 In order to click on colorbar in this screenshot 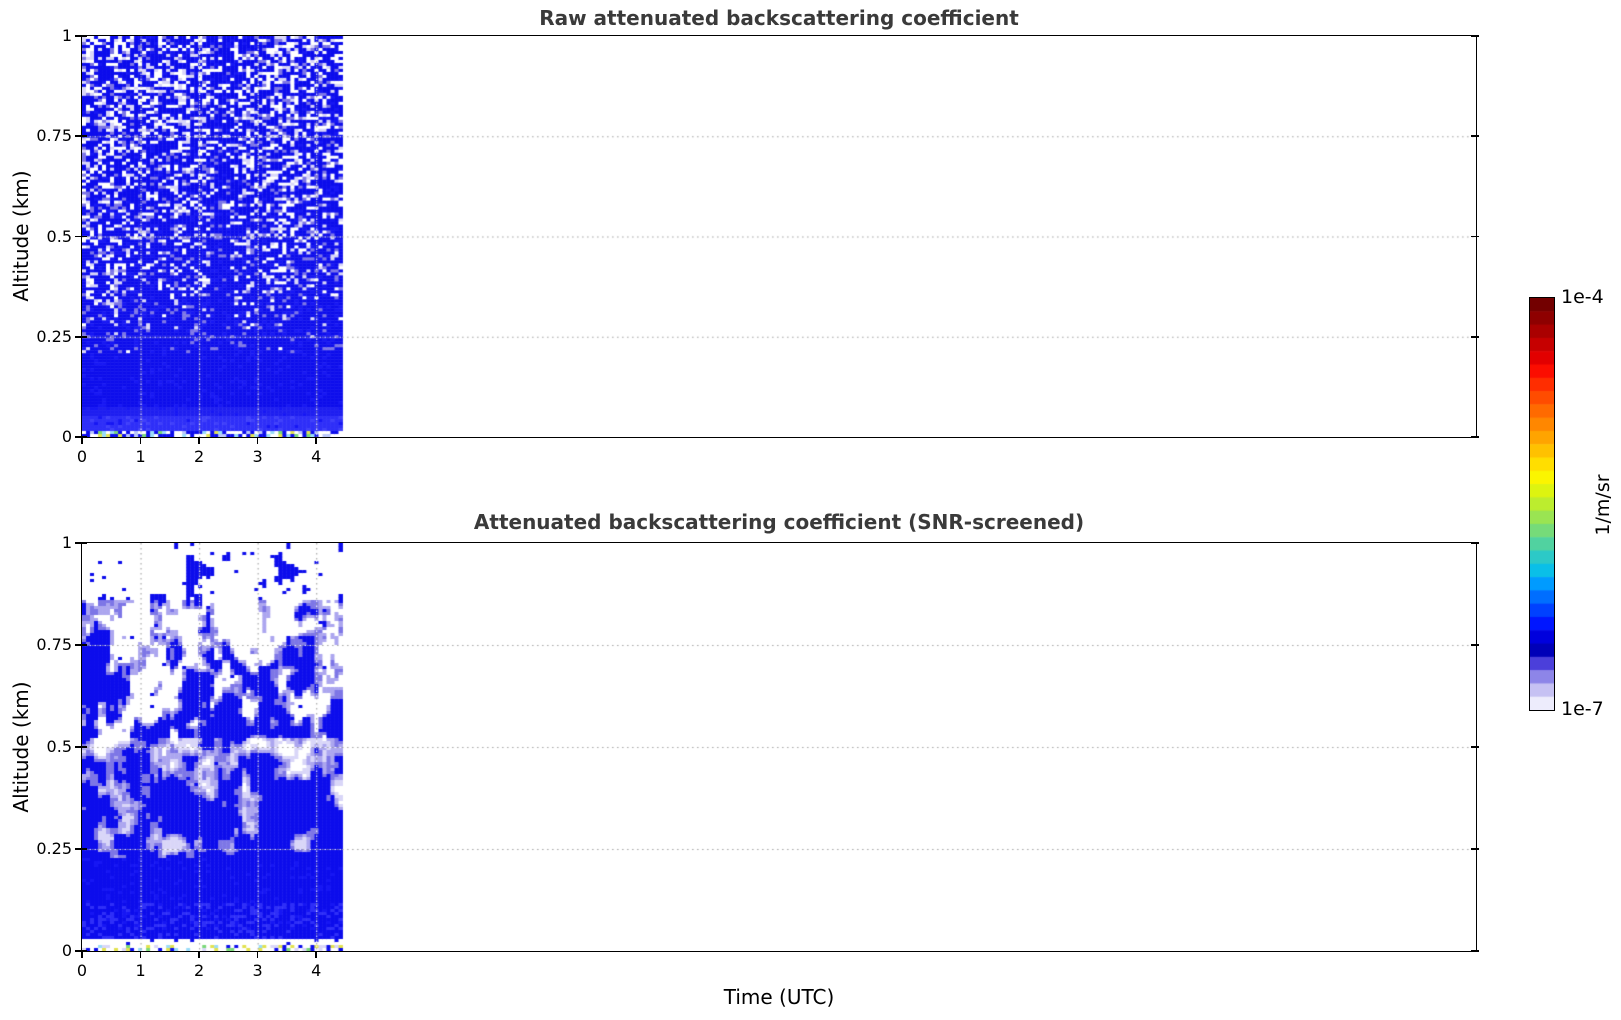, I will do `click(1542, 504)`.